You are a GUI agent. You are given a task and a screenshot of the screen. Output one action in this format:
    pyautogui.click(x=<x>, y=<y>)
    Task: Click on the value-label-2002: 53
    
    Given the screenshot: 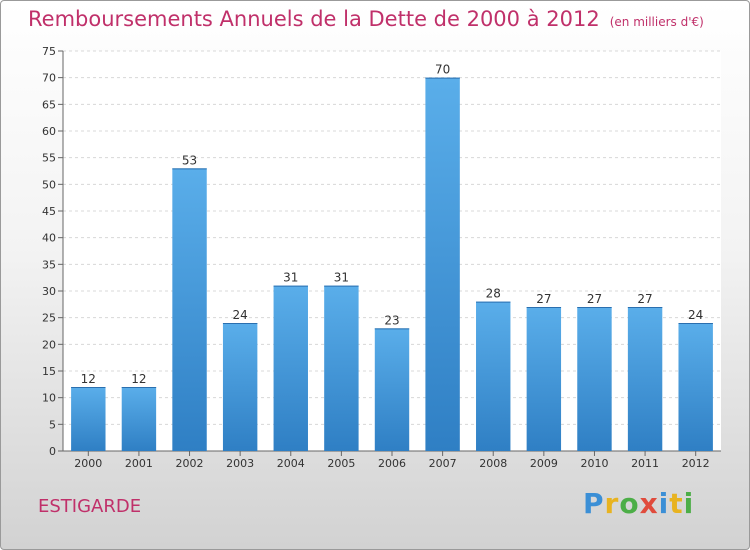 What is the action you would take?
    pyautogui.click(x=189, y=160)
    